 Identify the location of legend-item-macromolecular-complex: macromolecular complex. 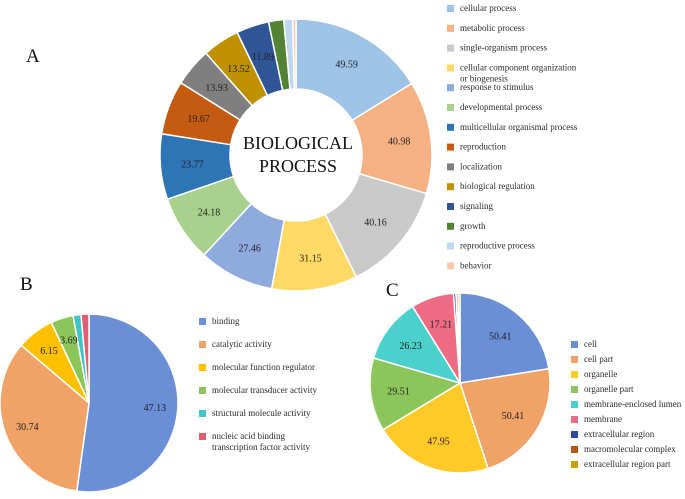
(623, 449).